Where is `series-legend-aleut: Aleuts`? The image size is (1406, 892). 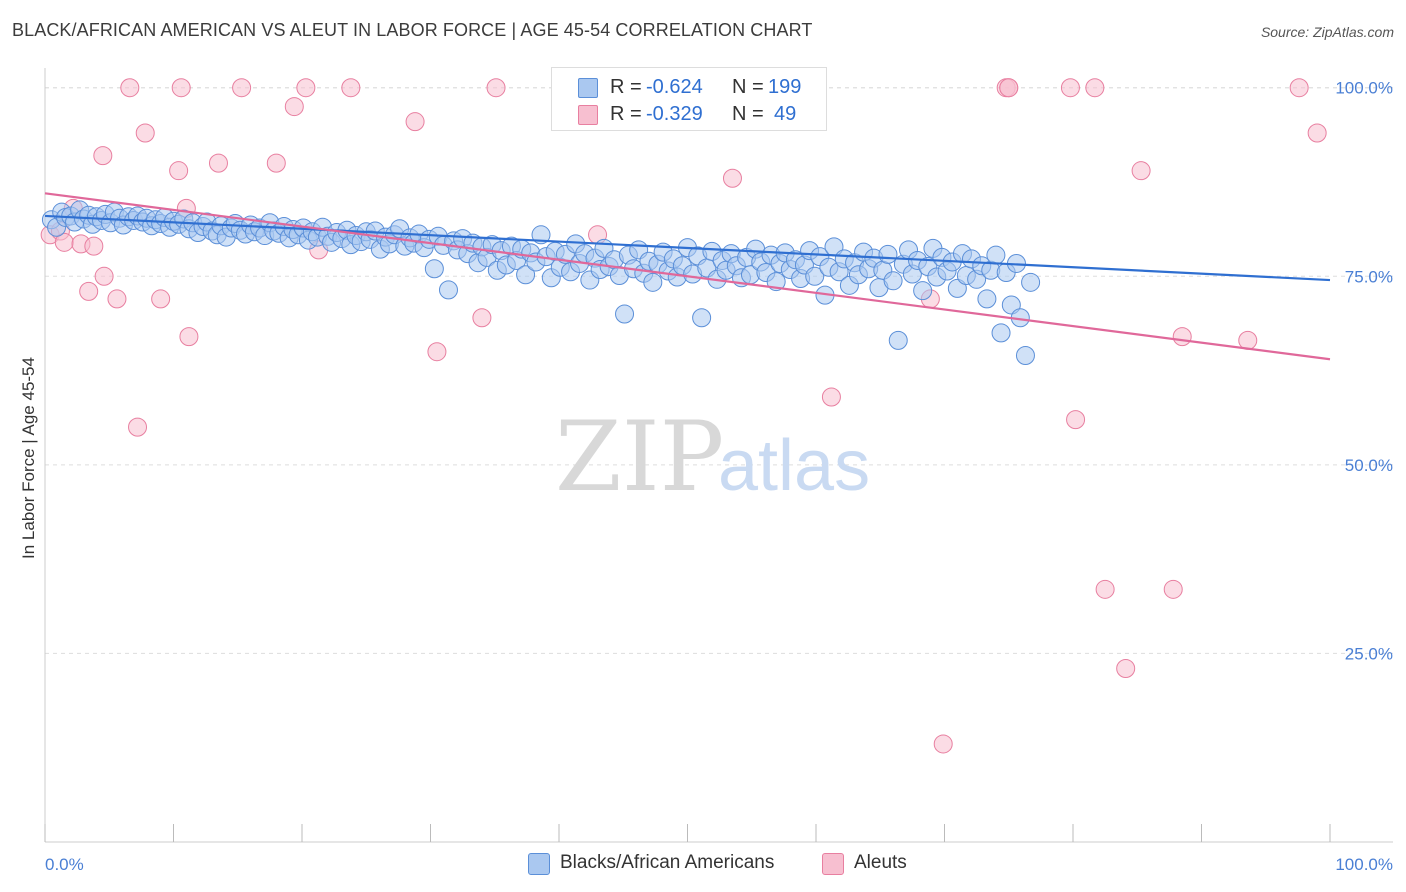
series-legend-aleut: Aleuts is located at coordinates (882, 864).